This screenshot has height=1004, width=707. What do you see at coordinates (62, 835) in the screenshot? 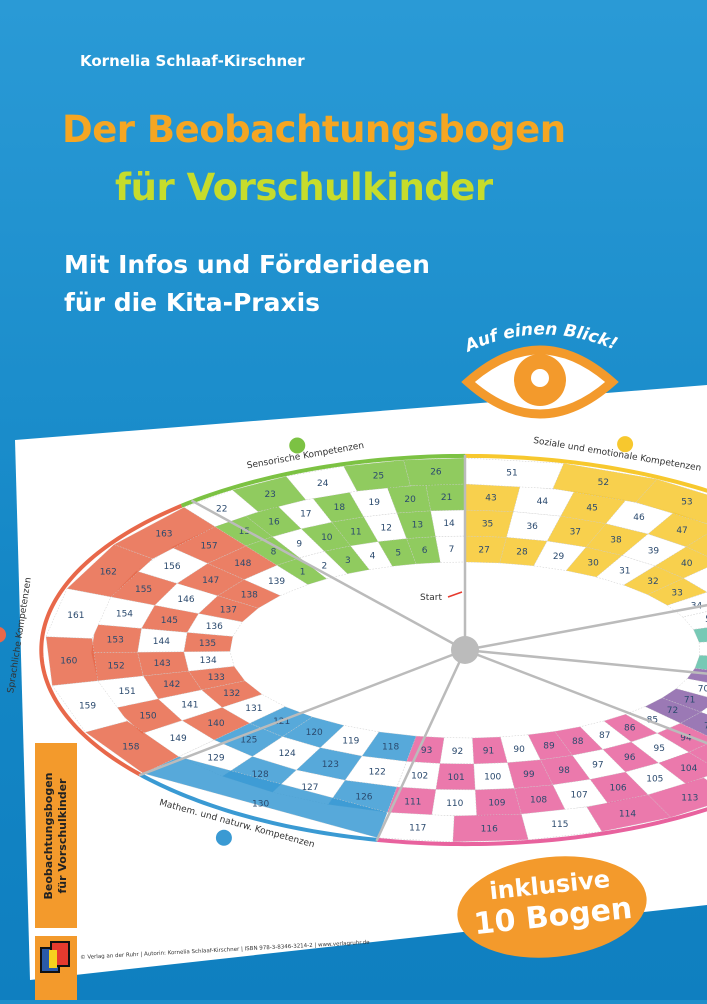
I see `spine-line2: für Vorschulkinder` at bounding box center [62, 835].